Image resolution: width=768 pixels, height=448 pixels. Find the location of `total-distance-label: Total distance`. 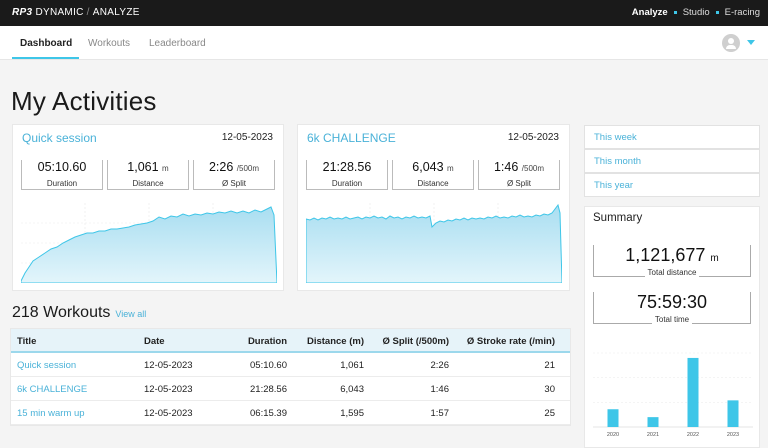

total-distance-label: Total distance is located at coordinates (672, 272).